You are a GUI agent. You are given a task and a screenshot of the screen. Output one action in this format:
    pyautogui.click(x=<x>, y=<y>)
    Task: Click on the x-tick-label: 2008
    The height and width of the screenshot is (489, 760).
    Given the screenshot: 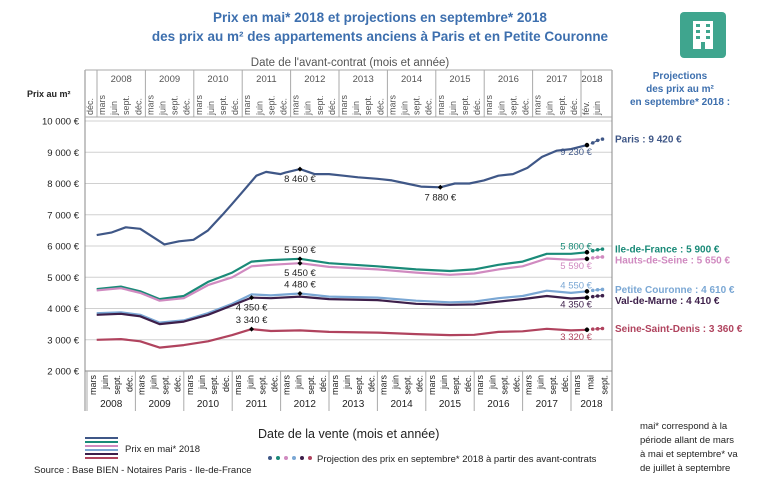 What is the action you would take?
    pyautogui.click(x=111, y=404)
    